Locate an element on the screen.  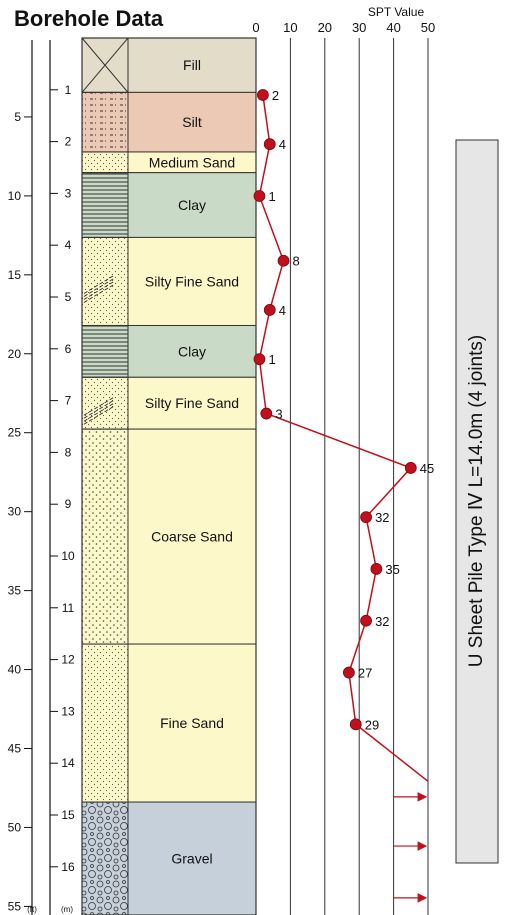
ft-ticks: 5 10 15 20 25 30 35 40 45 50 55 is located at coordinates (20, 511).